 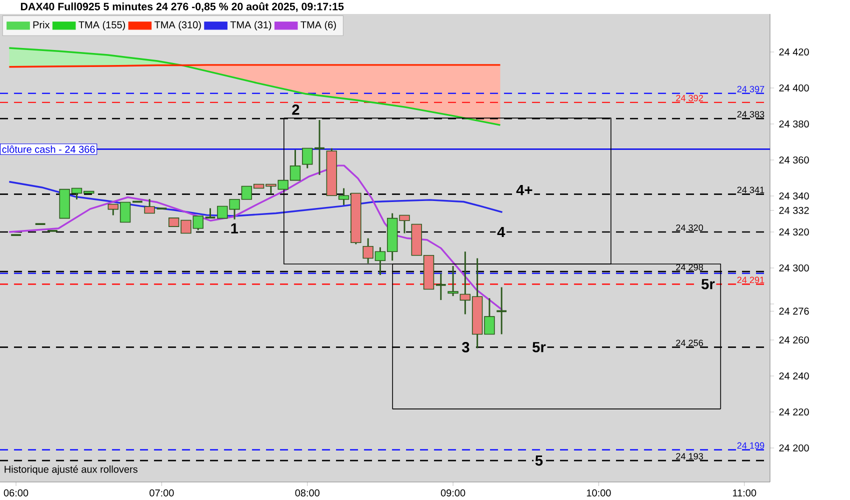 I want to click on ref-line-label: 24 397, so click(x=750, y=89).